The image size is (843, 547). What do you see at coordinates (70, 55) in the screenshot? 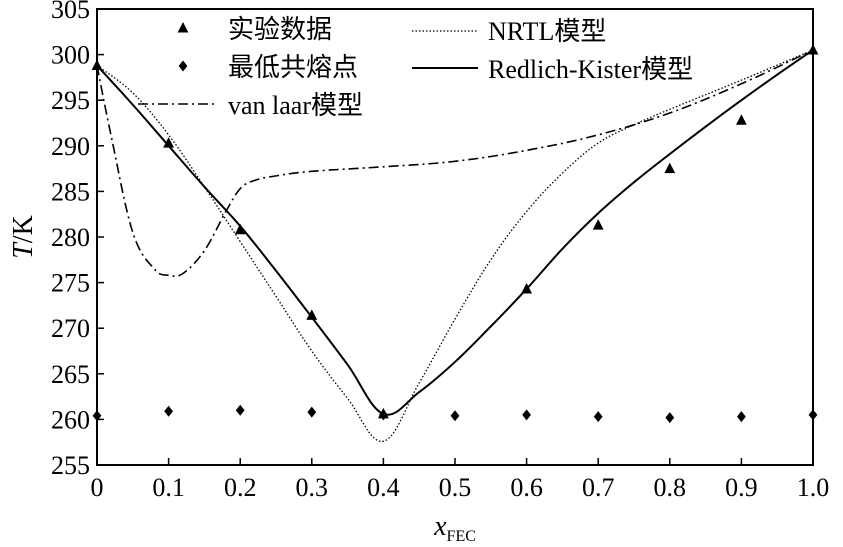
I see `y-tick-label: 300` at bounding box center [70, 55].